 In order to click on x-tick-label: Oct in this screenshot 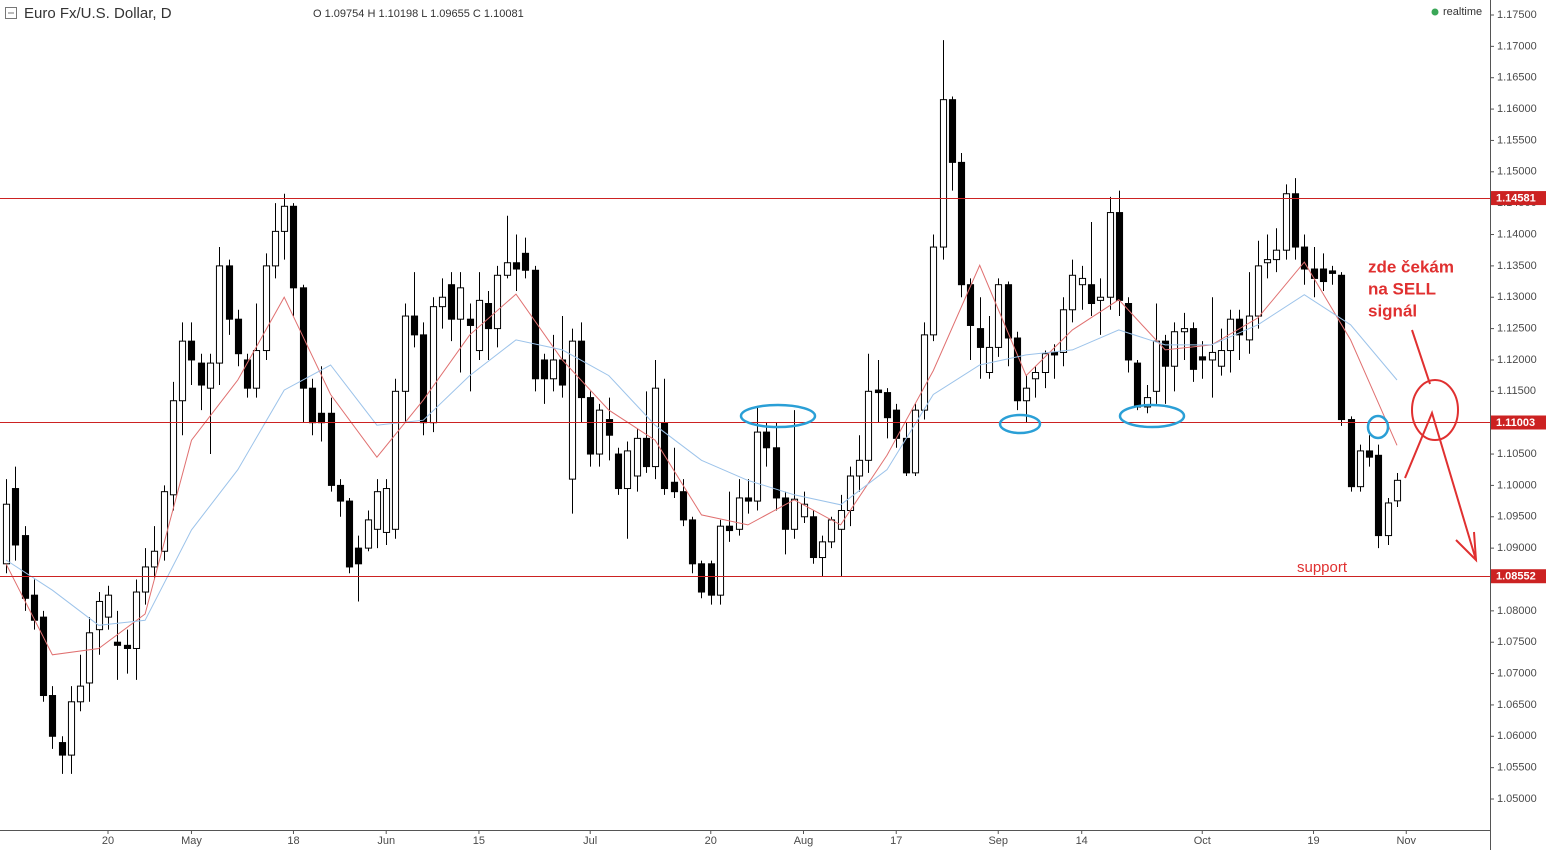, I will do `click(1202, 841)`.